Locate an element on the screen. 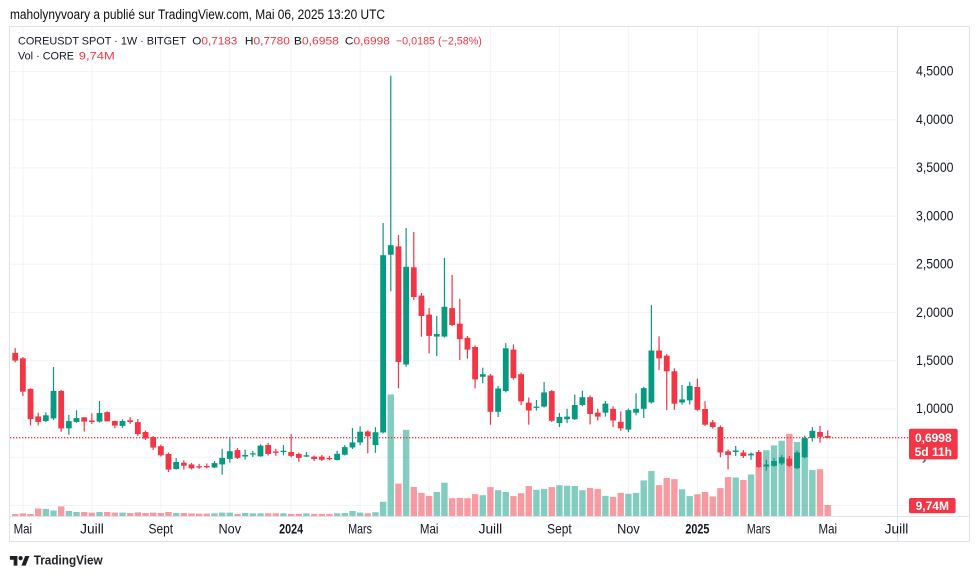 This screenshot has height=579, width=980. svg-text: 4,5000 is located at coordinates (935, 71).